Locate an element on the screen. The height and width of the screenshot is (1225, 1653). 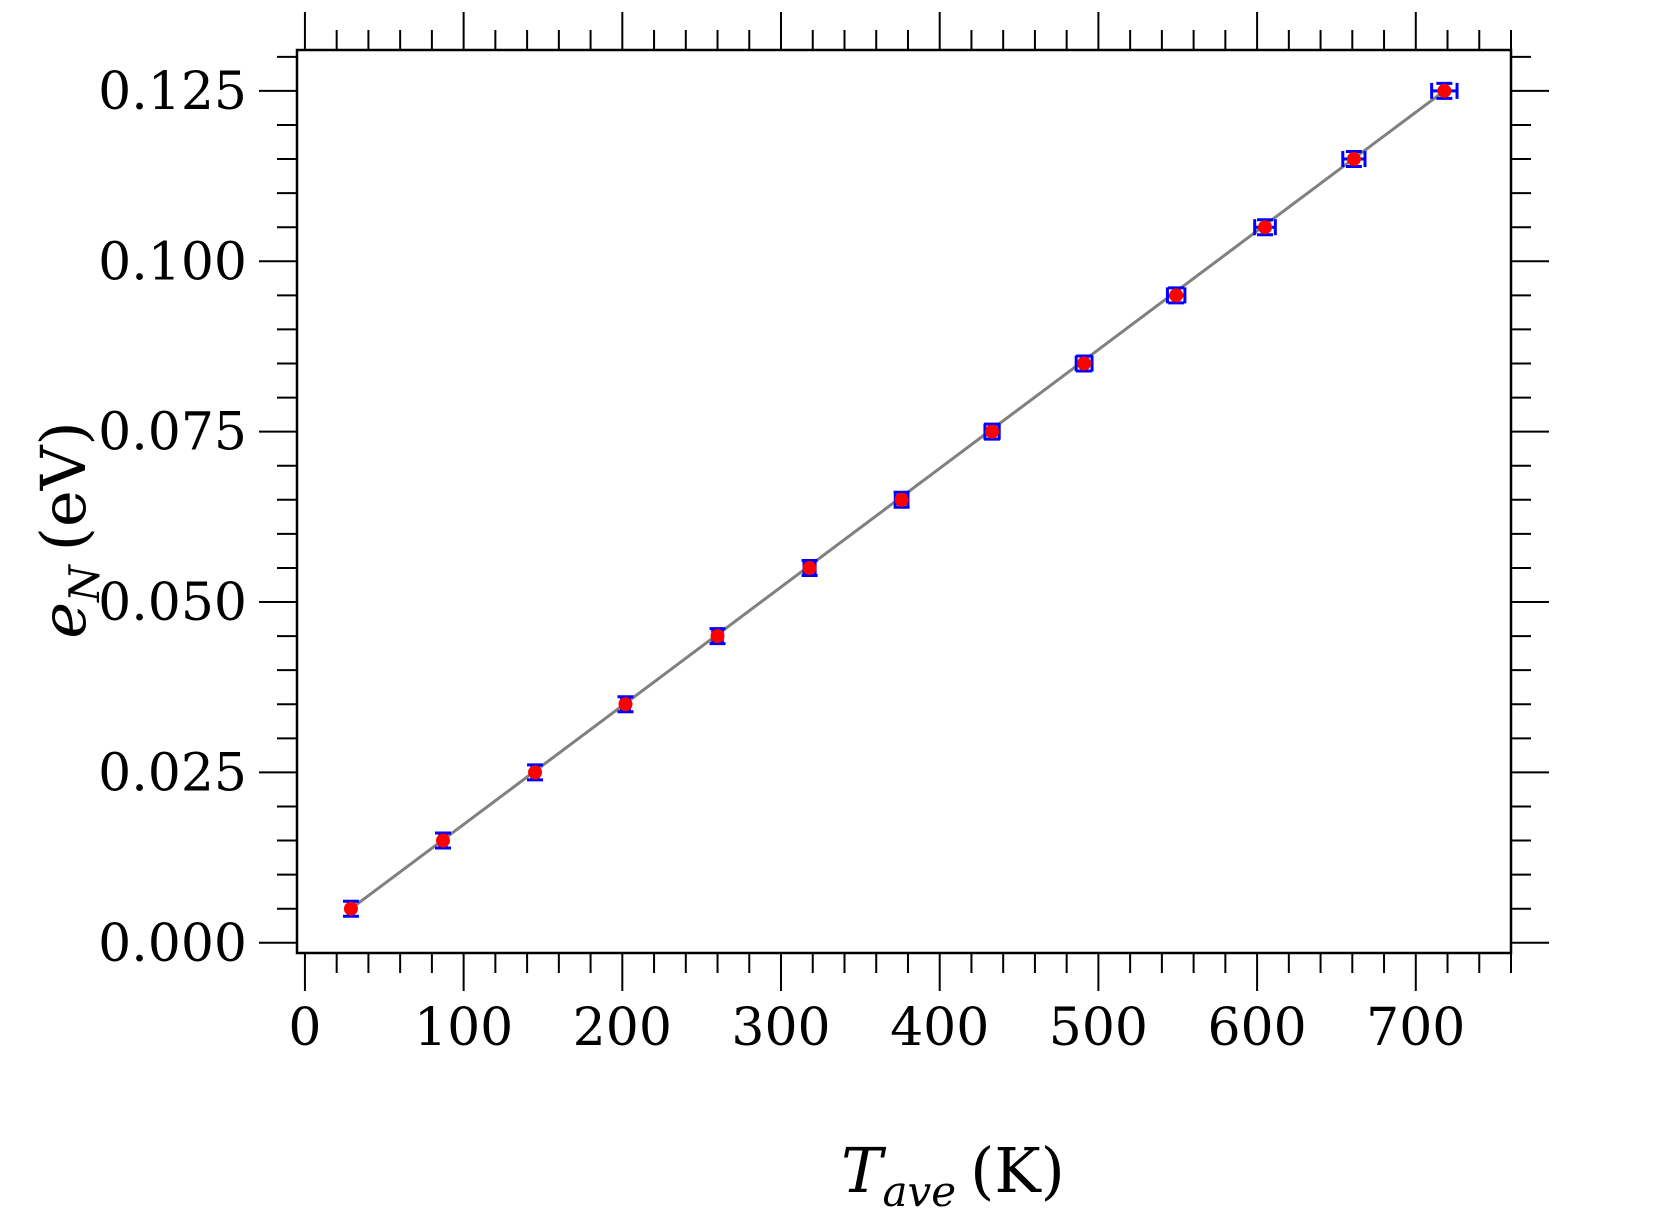
y-tick-label: 0.075 is located at coordinates (172, 433).